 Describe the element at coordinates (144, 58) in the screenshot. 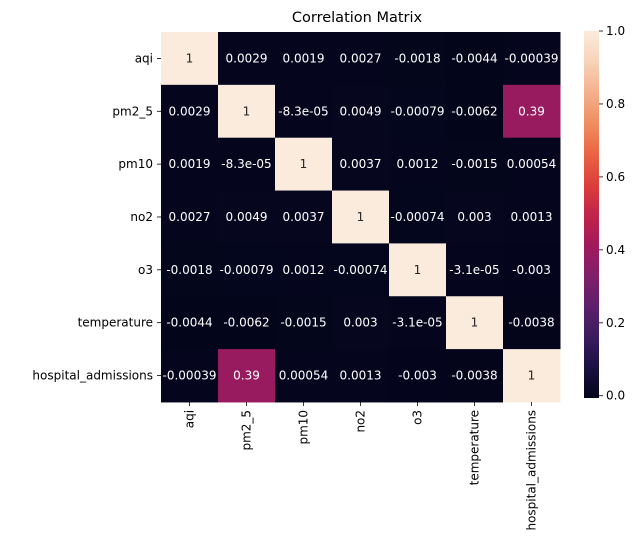

I see `y-tick-label: aqi` at that location.